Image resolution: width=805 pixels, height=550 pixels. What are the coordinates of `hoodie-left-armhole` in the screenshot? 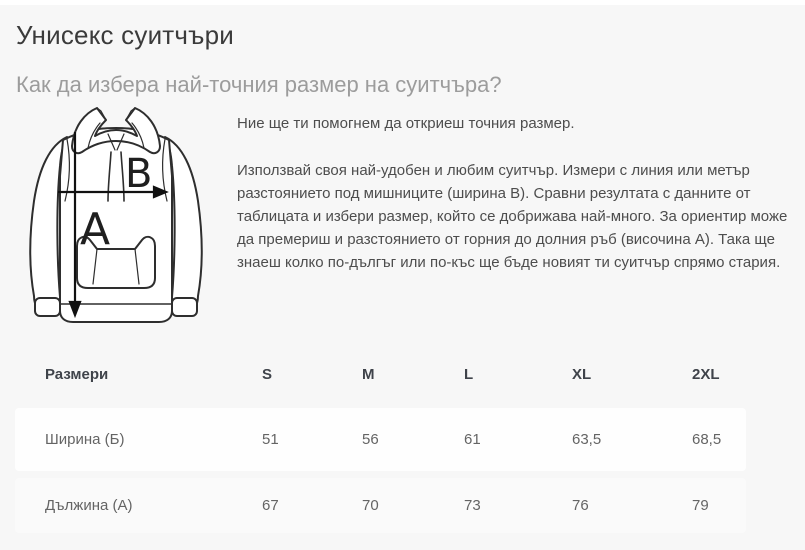 It's located at (67, 170).